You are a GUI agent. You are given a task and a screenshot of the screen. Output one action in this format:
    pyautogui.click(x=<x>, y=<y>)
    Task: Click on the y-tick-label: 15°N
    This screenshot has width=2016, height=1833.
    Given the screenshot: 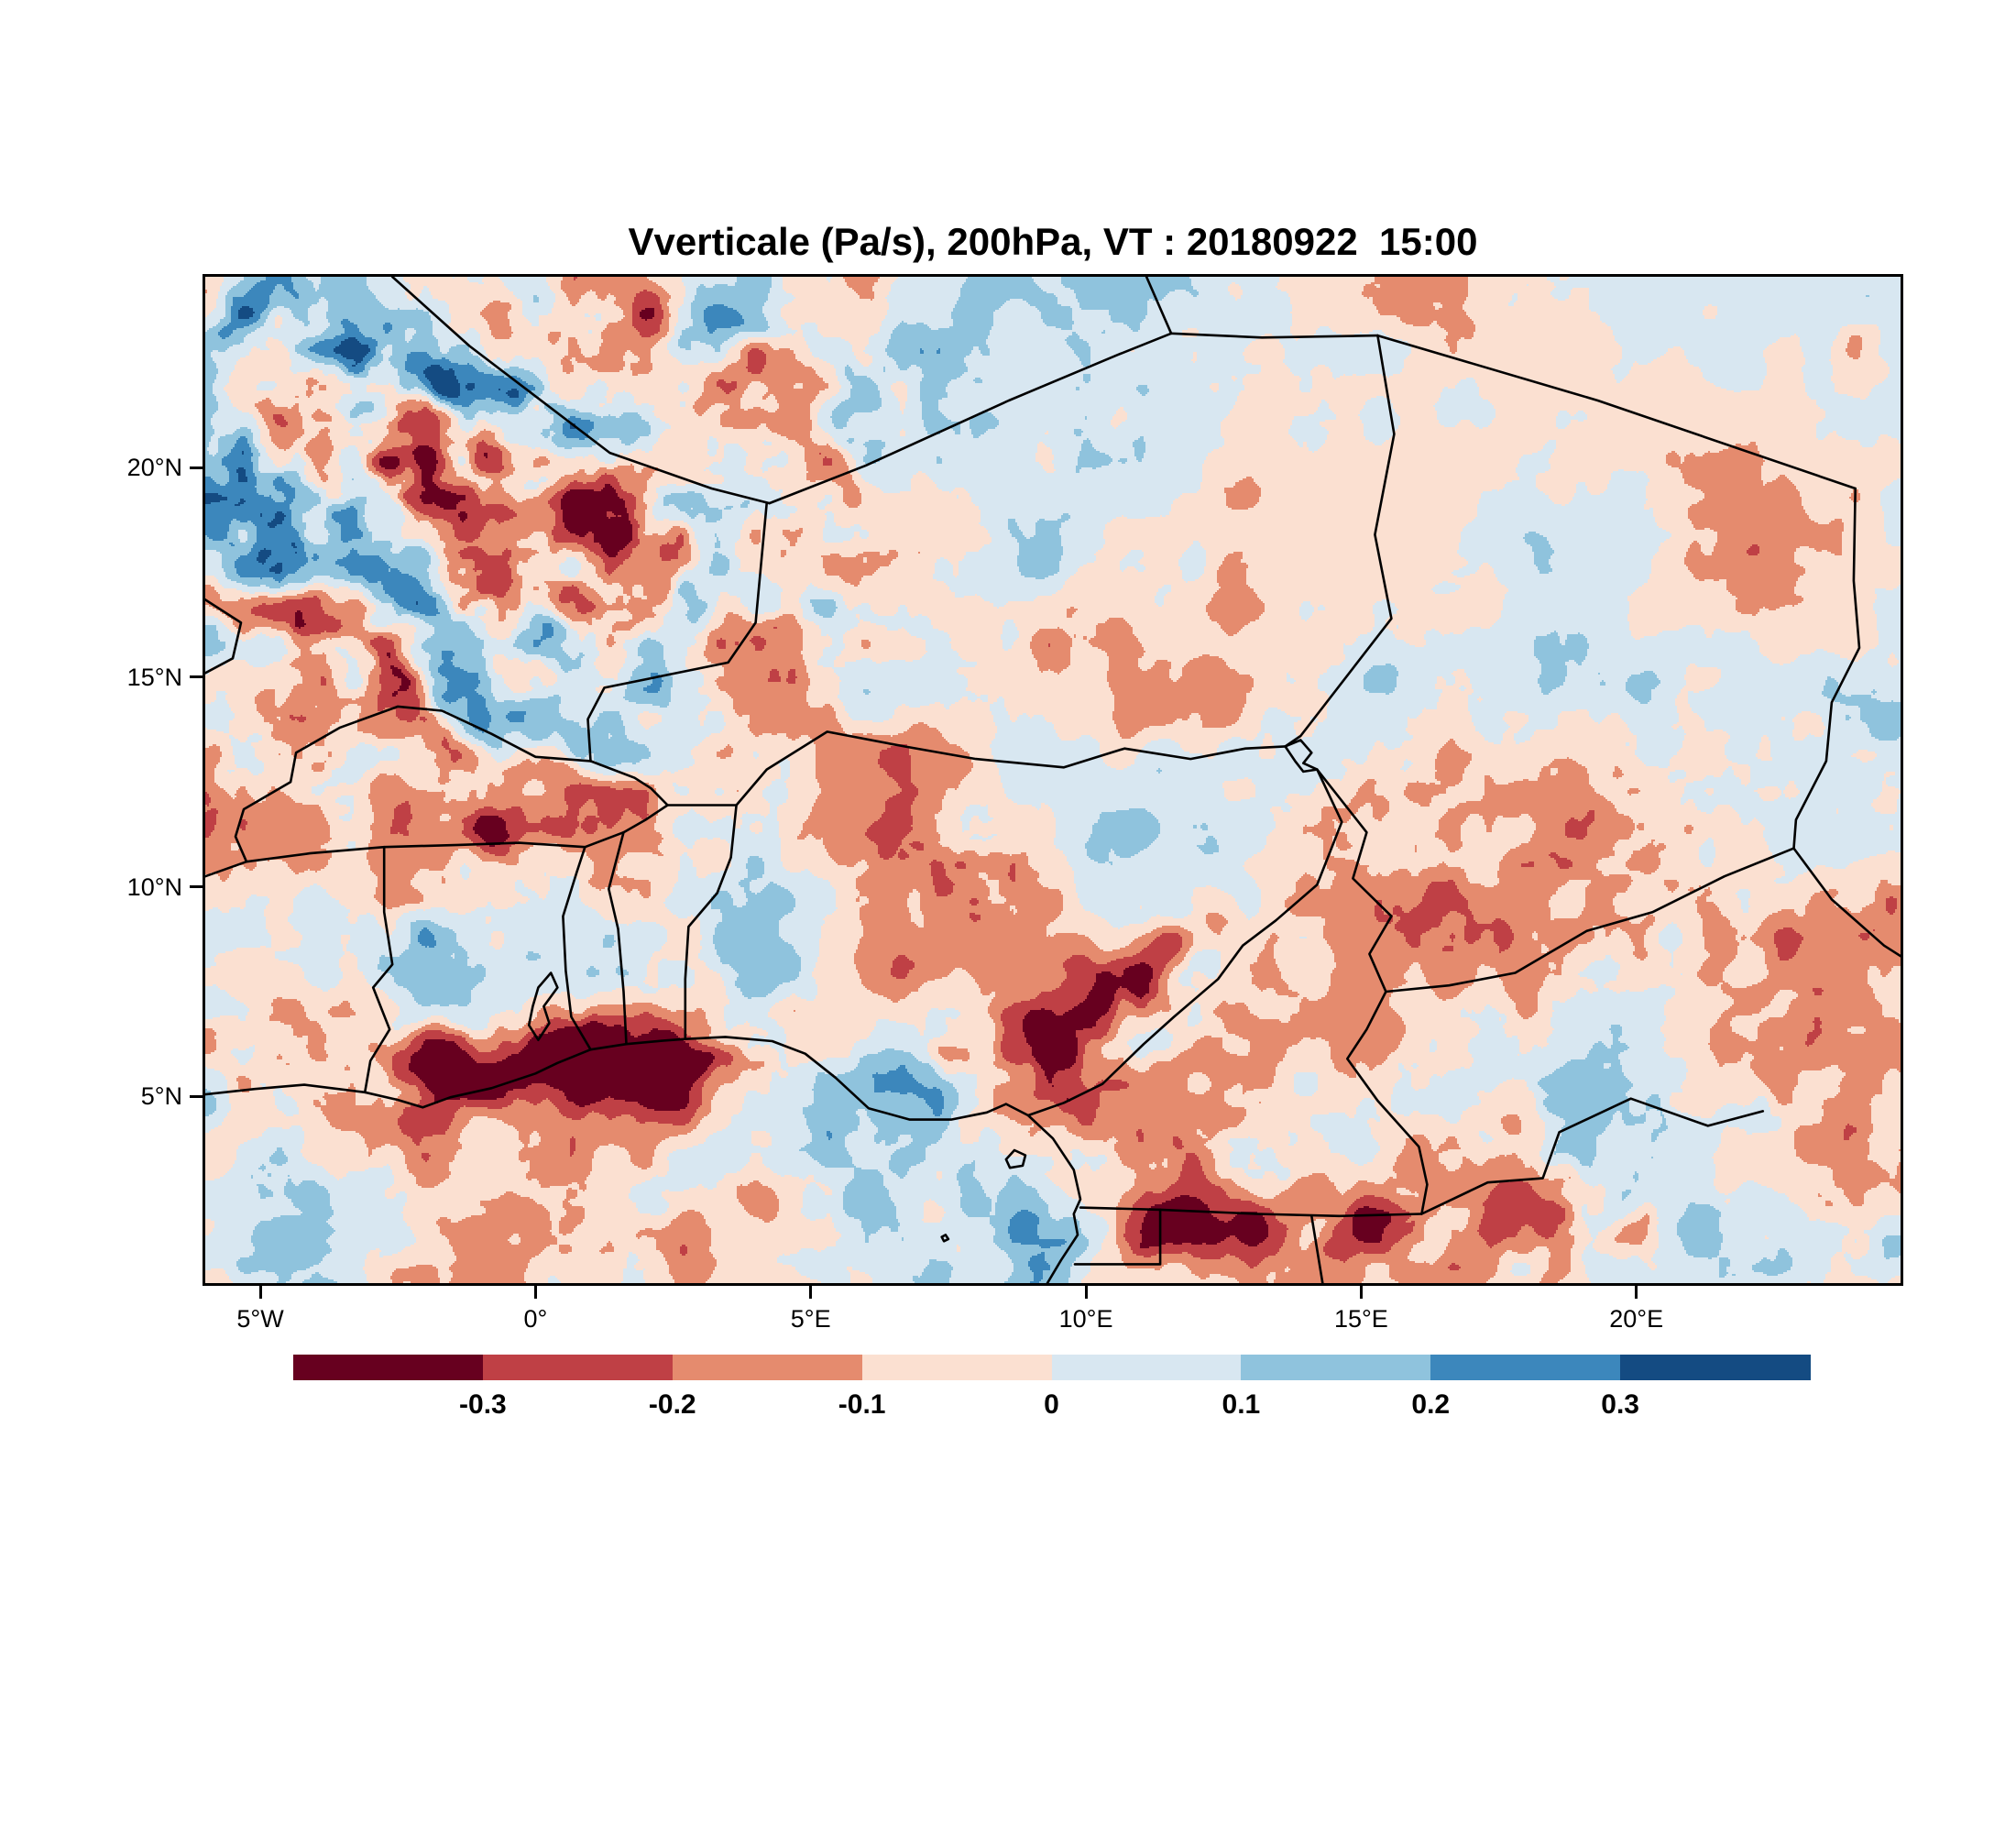 What is the action you would take?
    pyautogui.click(x=154, y=677)
    